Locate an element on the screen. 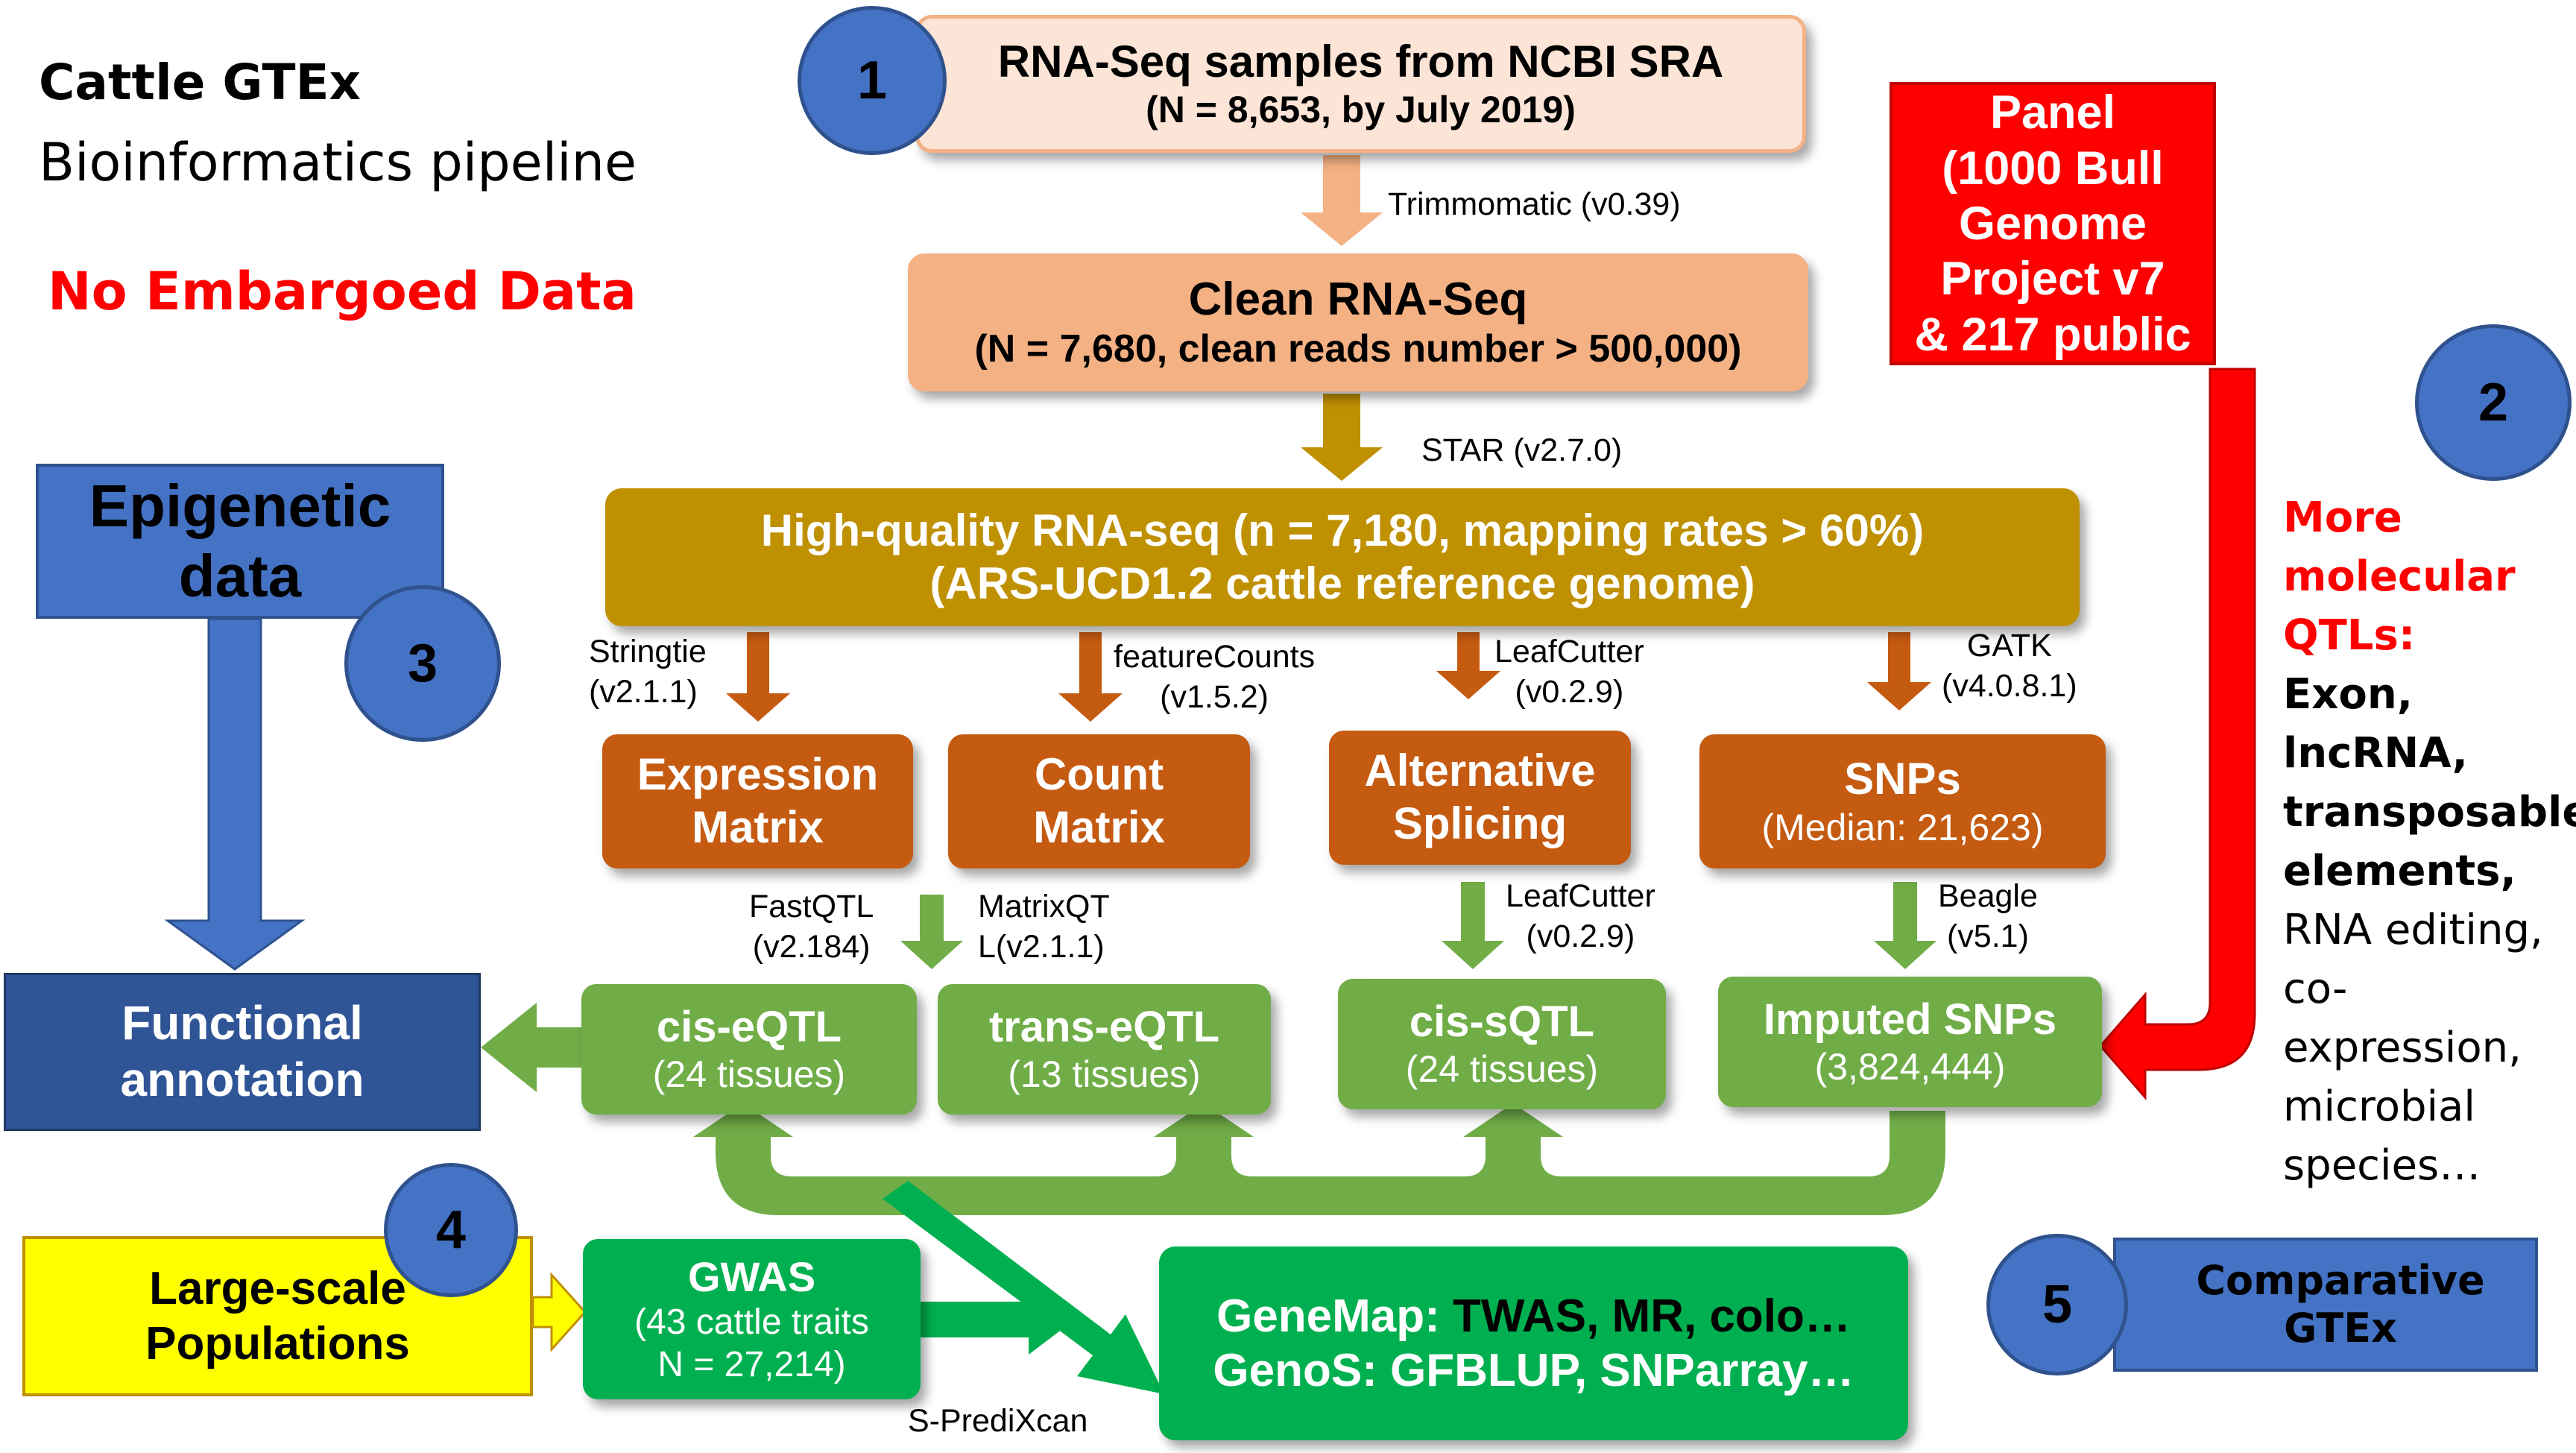 Image resolution: width=2576 pixels, height=1453 pixels. imputed-snps-box: Imputed SNPs (3,824,444) is located at coordinates (1910, 1042).